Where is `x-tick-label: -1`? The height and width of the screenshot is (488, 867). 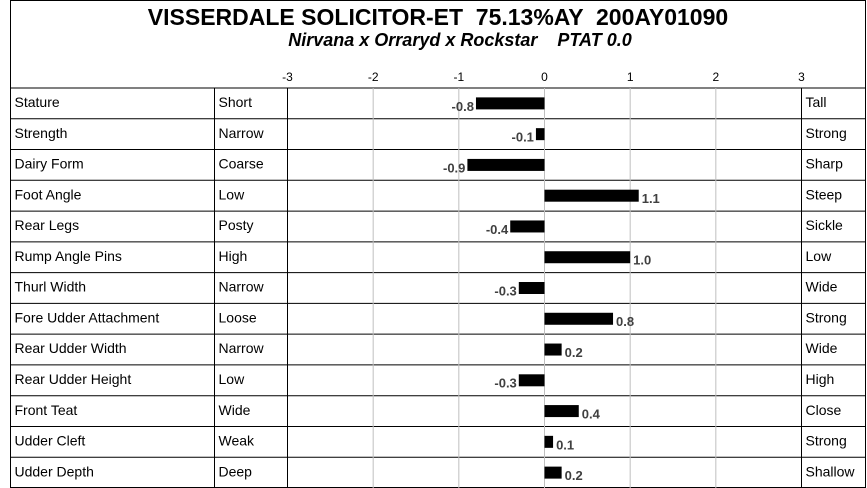
x-tick-label: -1 is located at coordinates (458, 77).